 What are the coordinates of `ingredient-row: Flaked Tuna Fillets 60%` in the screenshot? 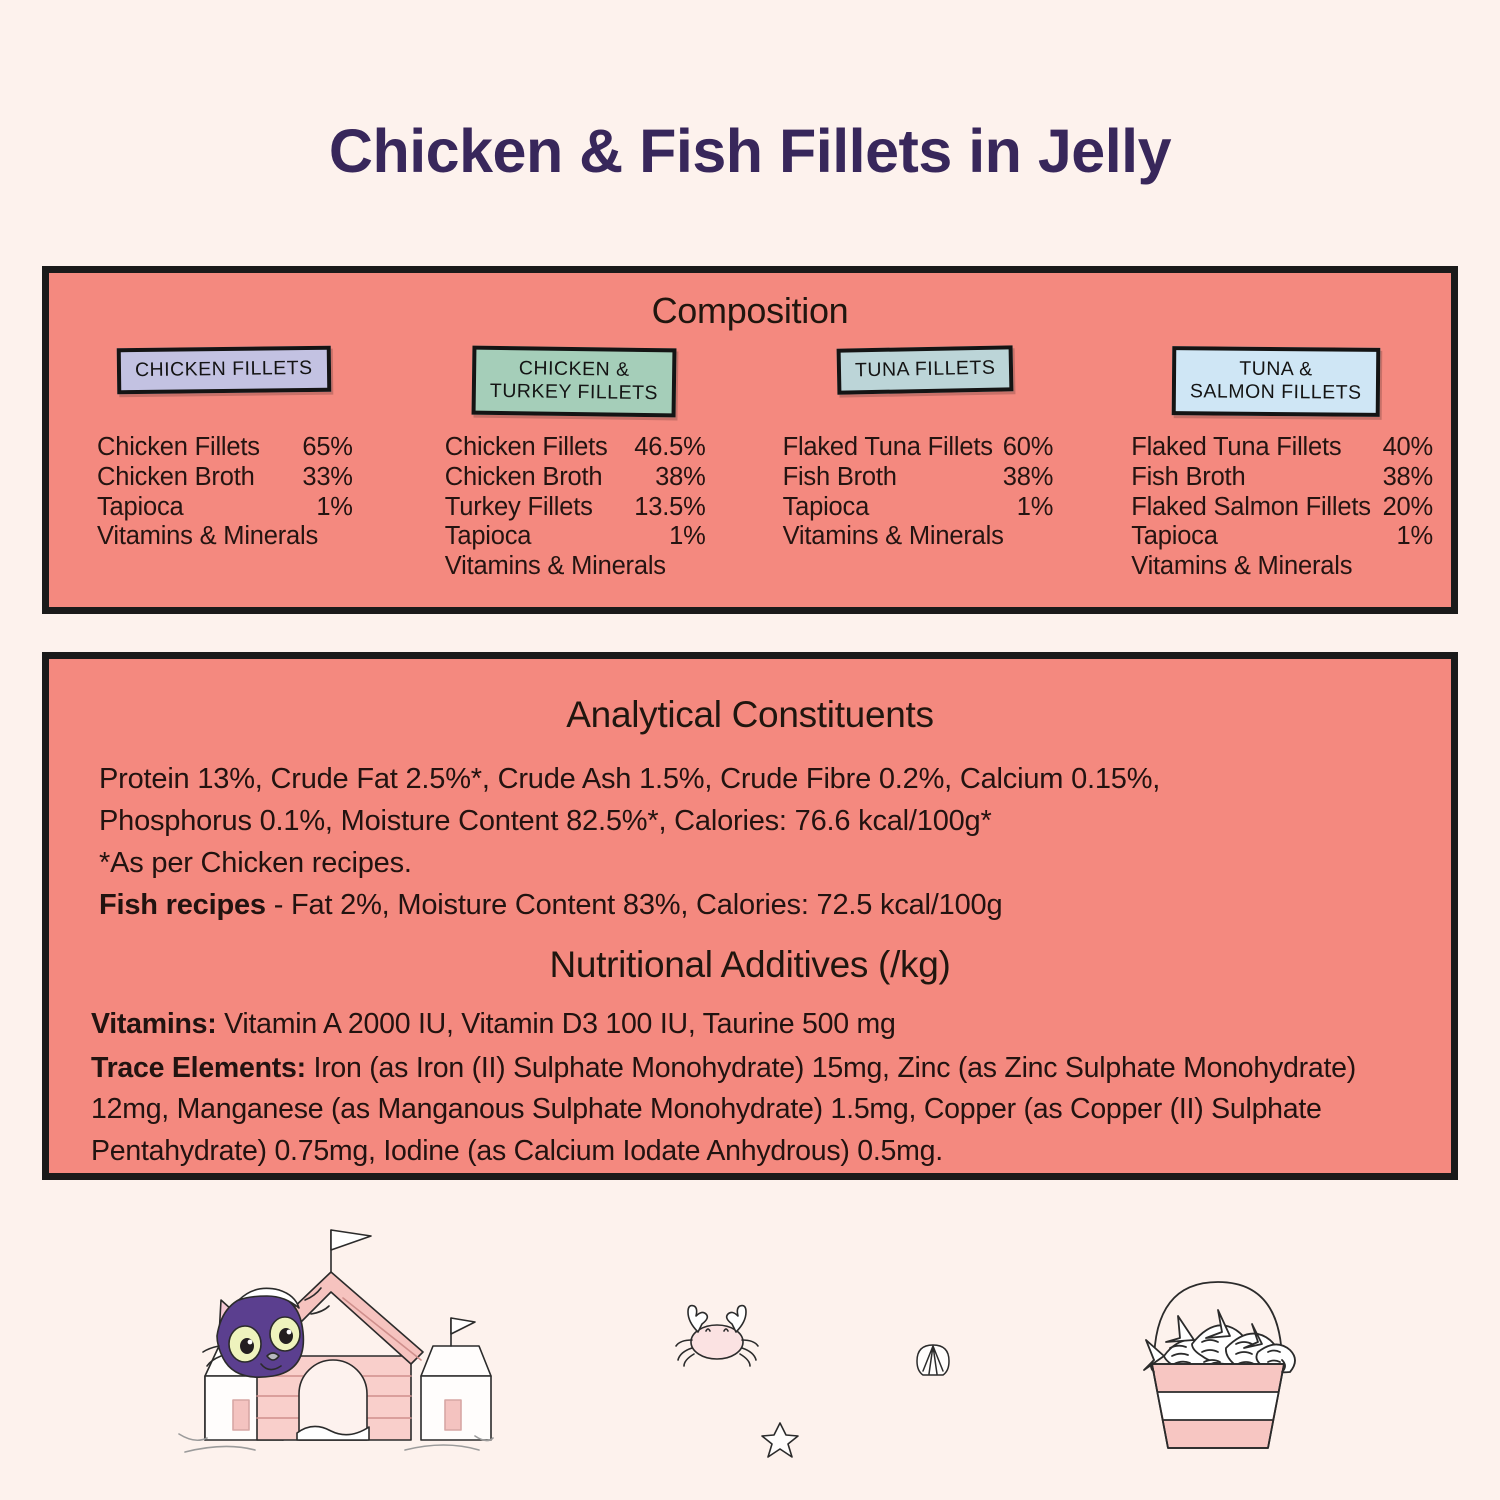 It's located at (918, 448).